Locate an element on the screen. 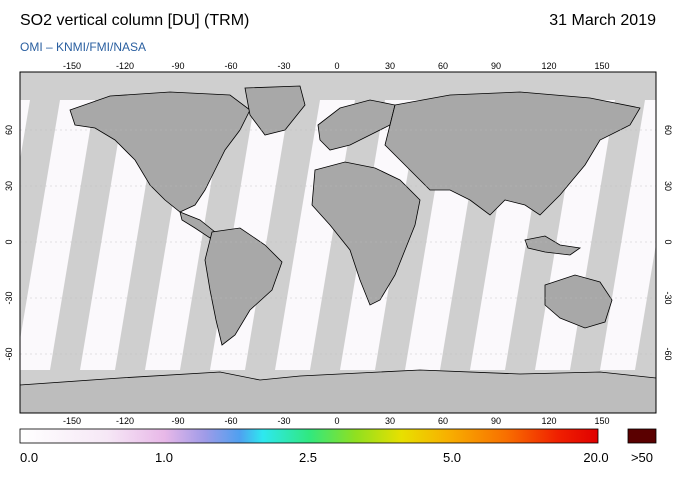  lat-ticks-right: 60 30 0 -30 -60 is located at coordinates (668, 243).